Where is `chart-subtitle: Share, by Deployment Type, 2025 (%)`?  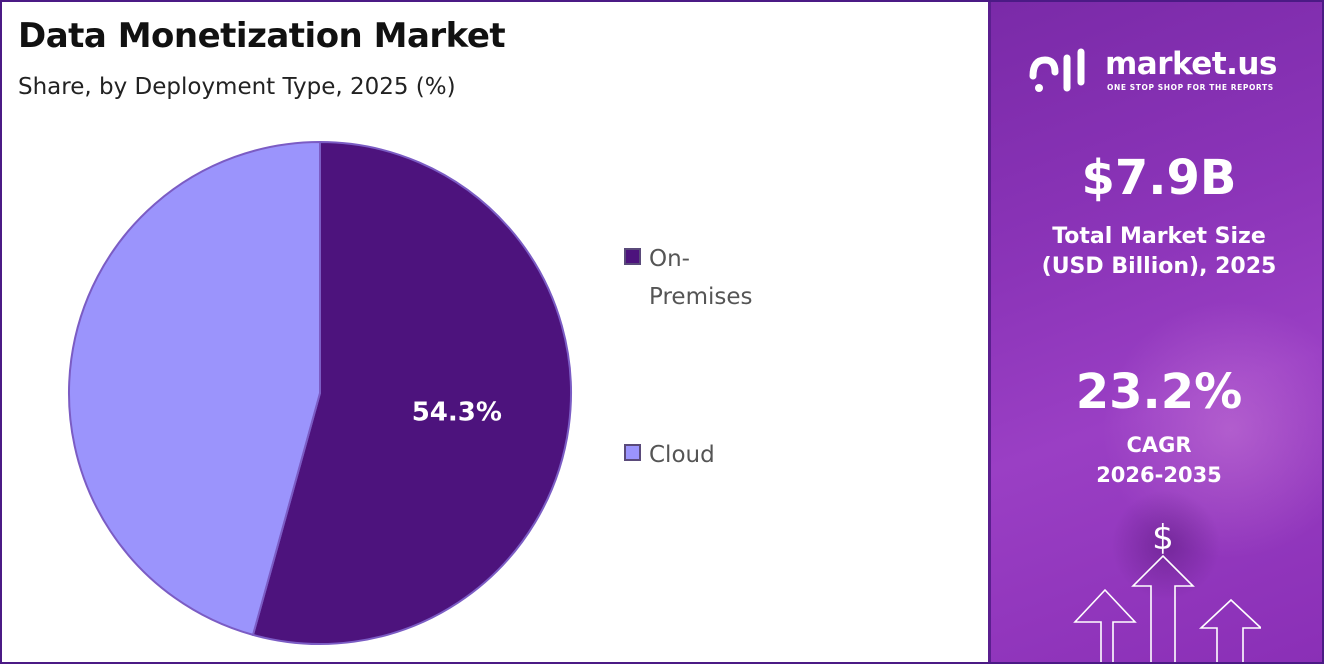 chart-subtitle: Share, by Deployment Type, 2025 (%) is located at coordinates (237, 87).